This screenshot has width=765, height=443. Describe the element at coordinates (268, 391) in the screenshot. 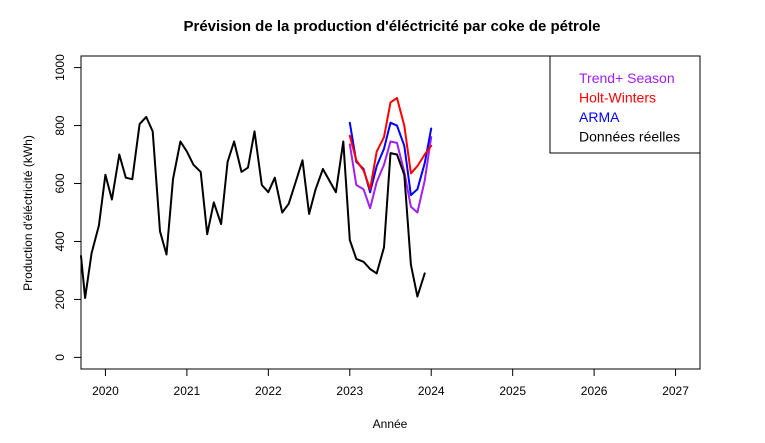

I see `x-tick-label: 2022` at that location.